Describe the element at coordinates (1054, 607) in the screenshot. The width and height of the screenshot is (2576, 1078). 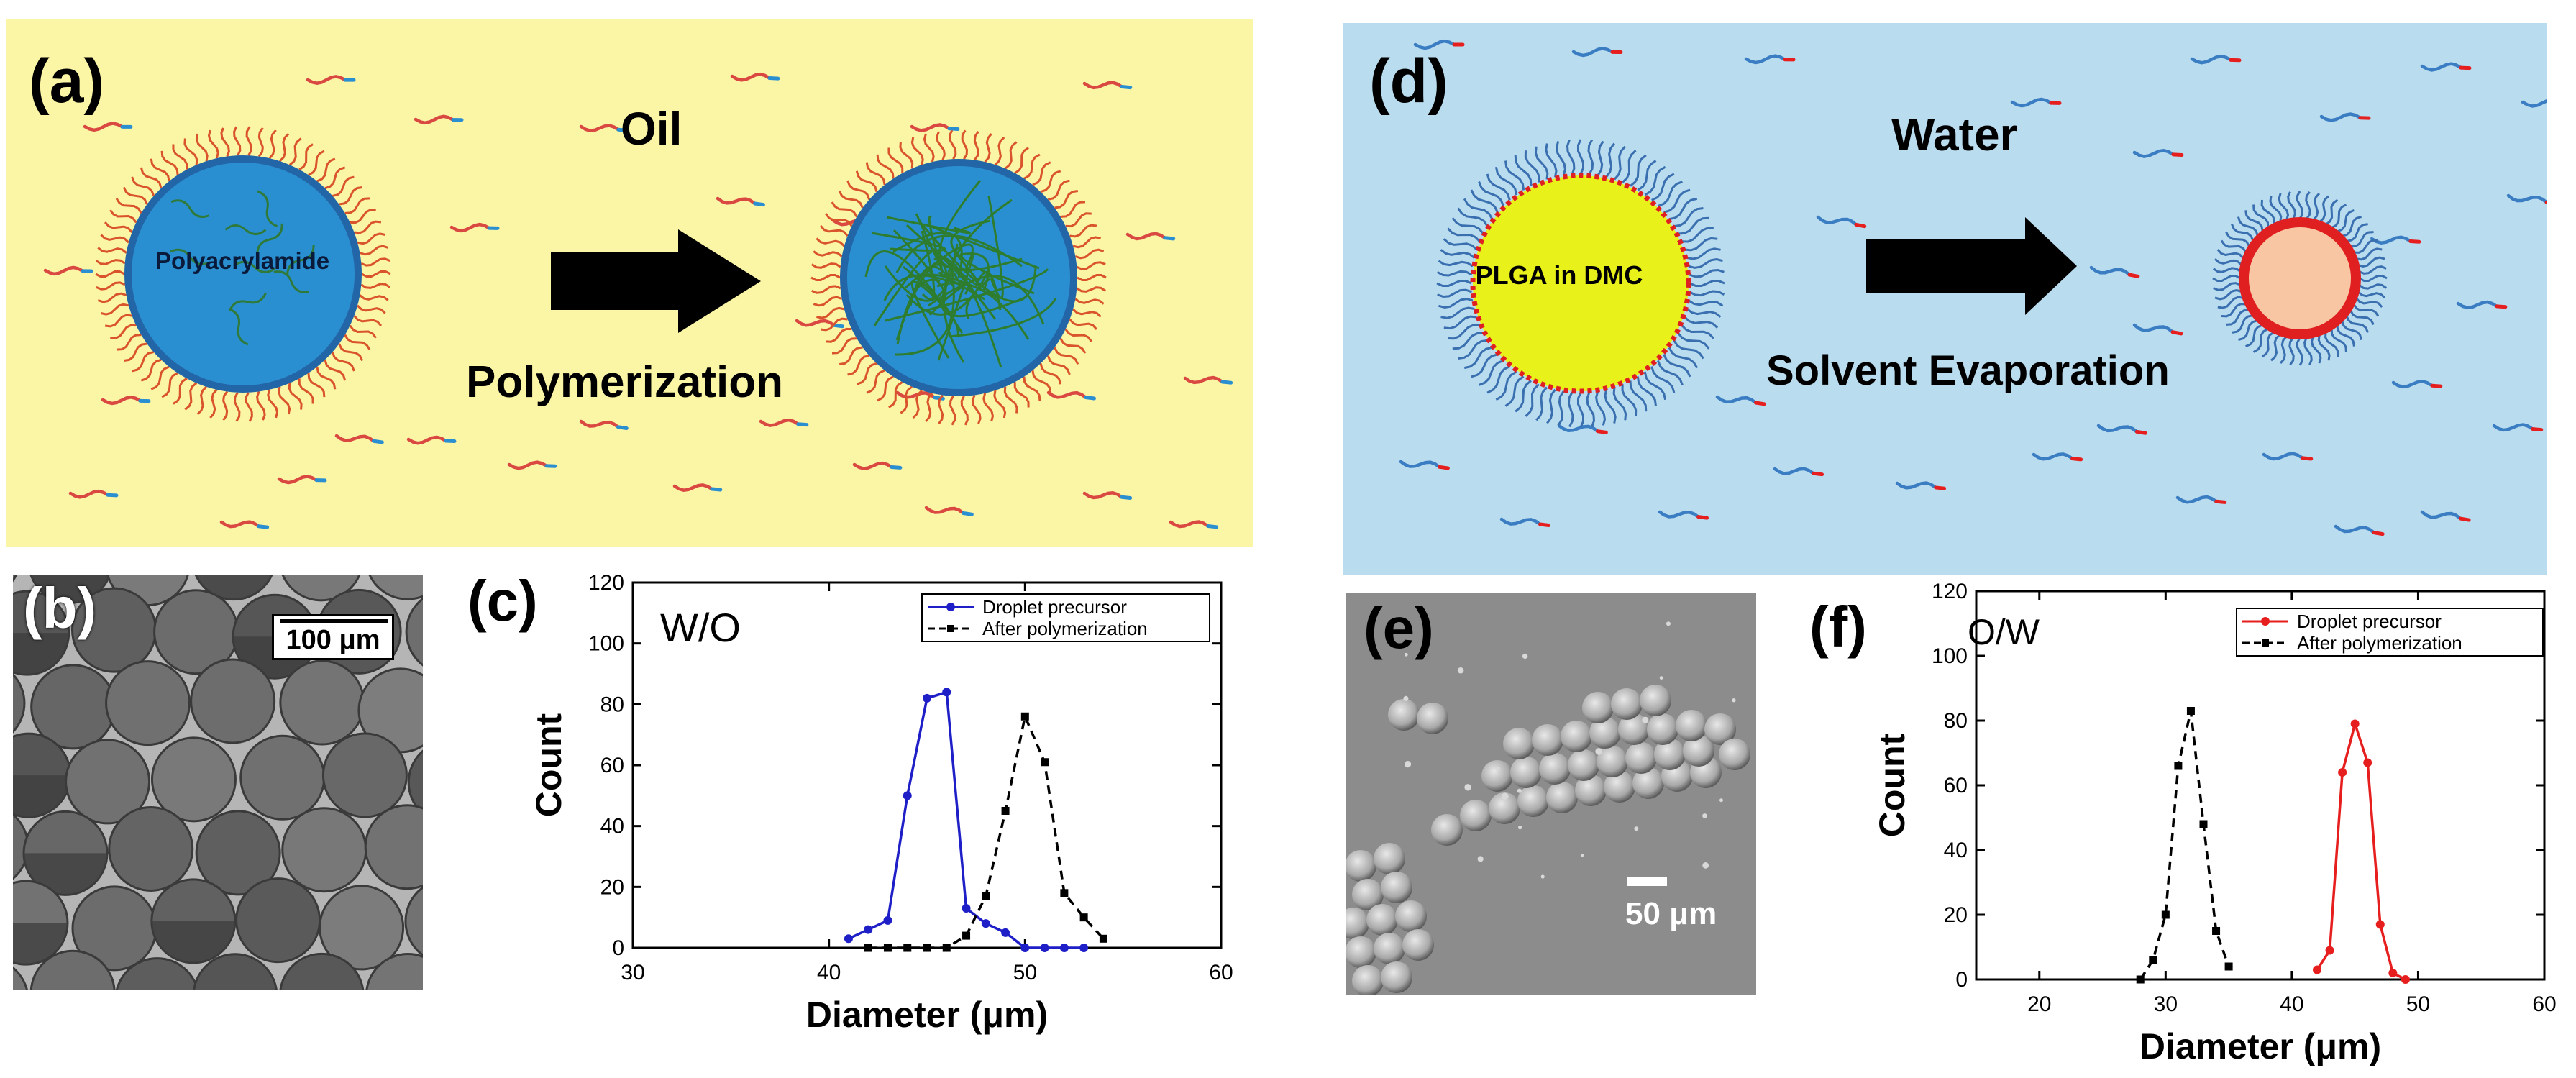
I see `legend-entry: Droplet precursor` at that location.